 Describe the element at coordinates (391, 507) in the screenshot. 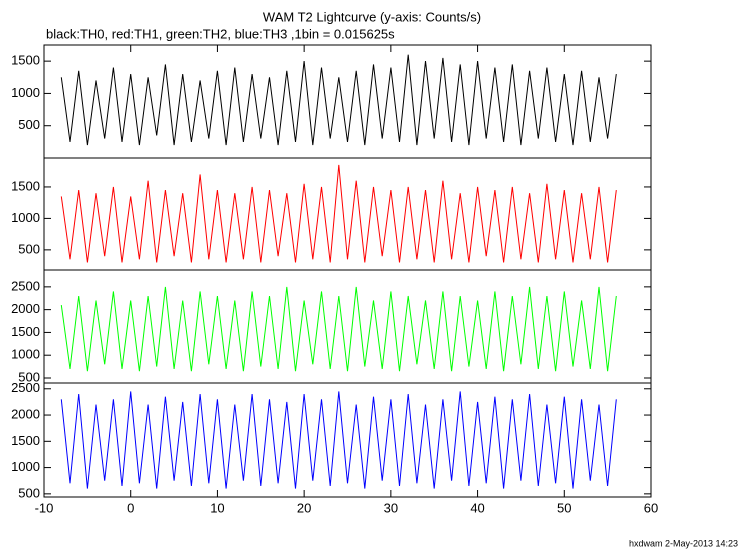

I see `x-tick-label: 30` at that location.